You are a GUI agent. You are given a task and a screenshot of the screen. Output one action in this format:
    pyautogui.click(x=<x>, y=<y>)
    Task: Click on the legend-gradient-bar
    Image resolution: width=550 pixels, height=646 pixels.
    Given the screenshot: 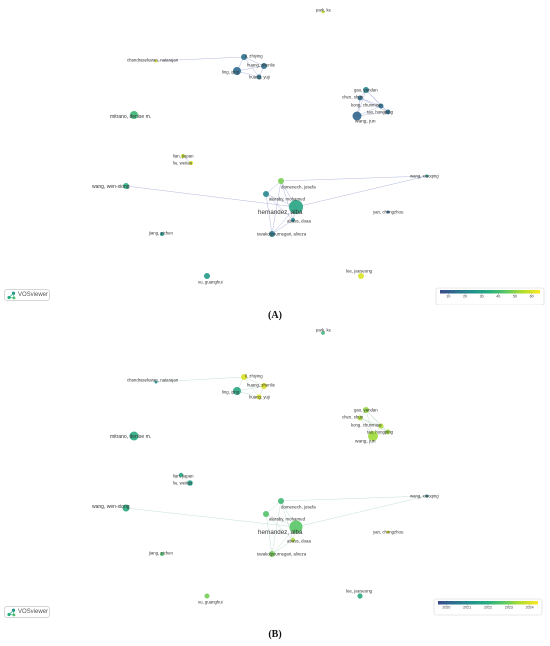 What is the action you would take?
    pyautogui.click(x=488, y=603)
    